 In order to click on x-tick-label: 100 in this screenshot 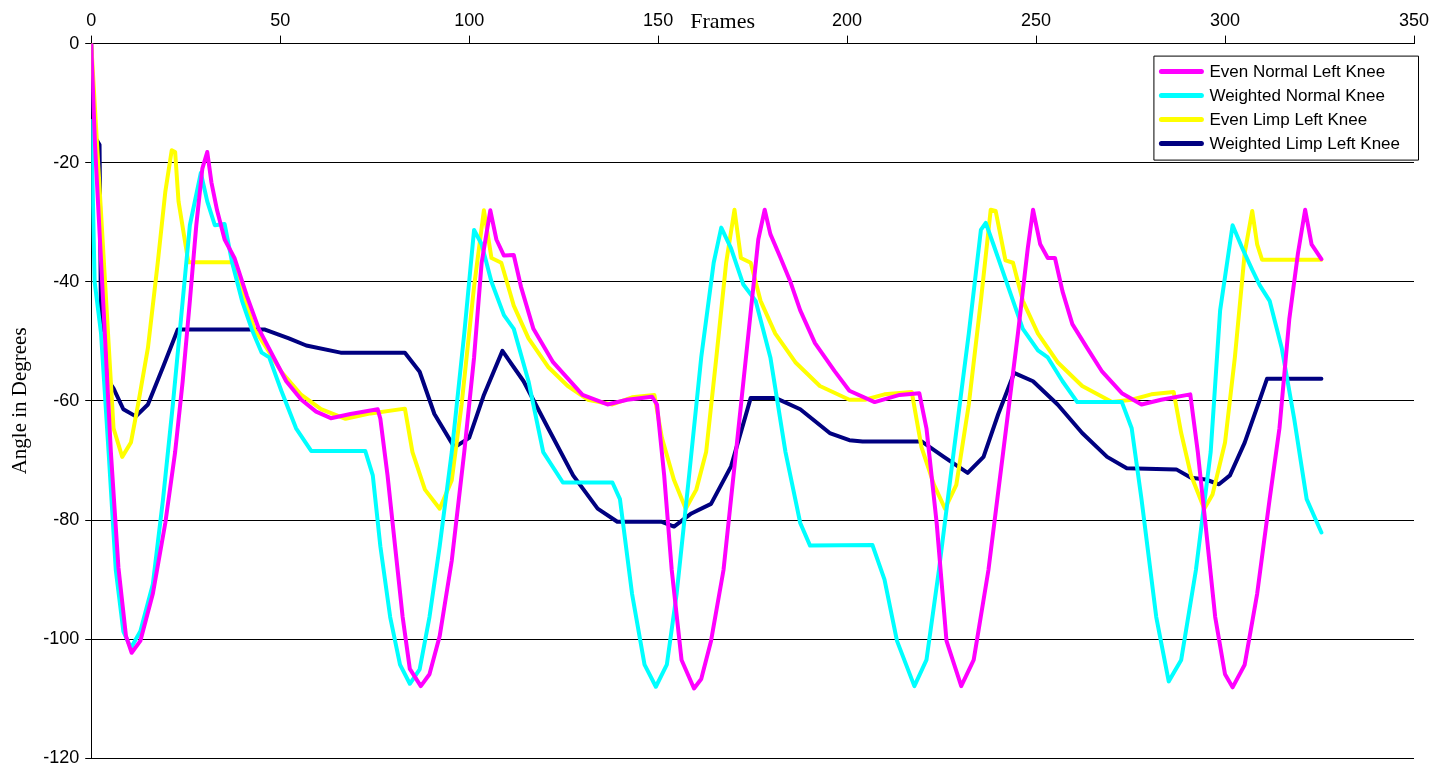, I will do `click(469, 19)`.